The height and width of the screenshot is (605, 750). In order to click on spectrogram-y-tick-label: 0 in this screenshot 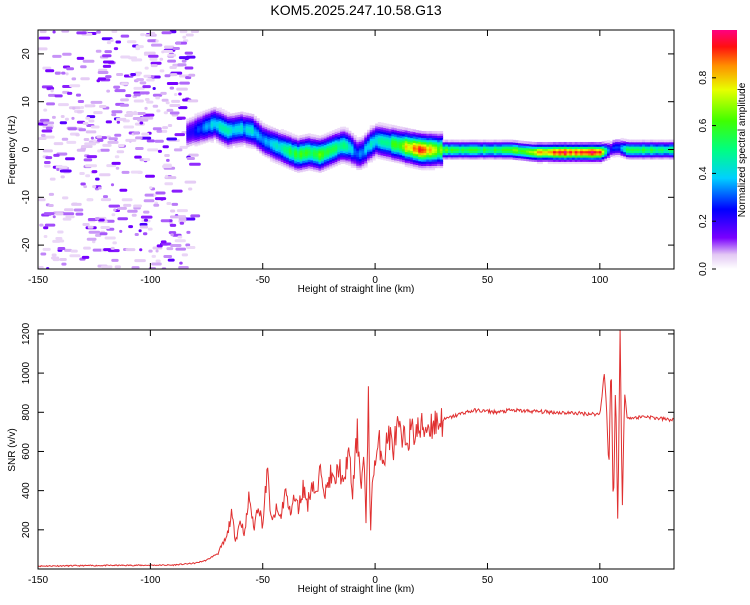, I will do `click(26, 149)`.